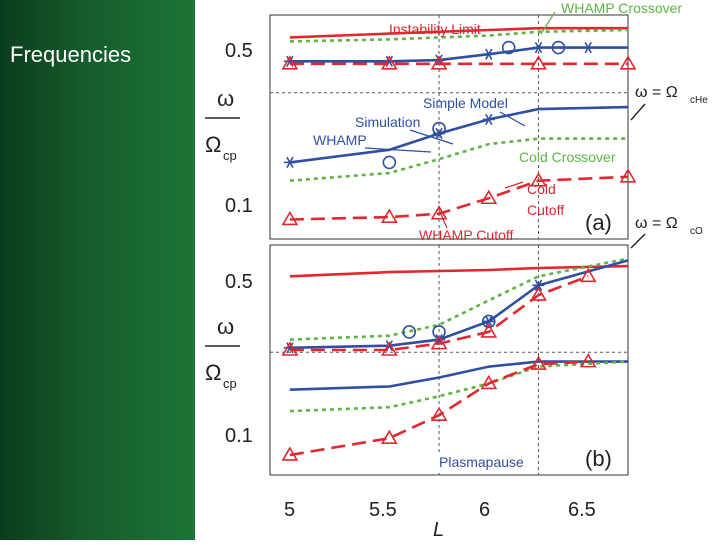 Image resolution: width=720 pixels, height=545 pixels. Describe the element at coordinates (548, 23) in the screenshot. I see `annot-whamp-crossover-arrow` at that location.